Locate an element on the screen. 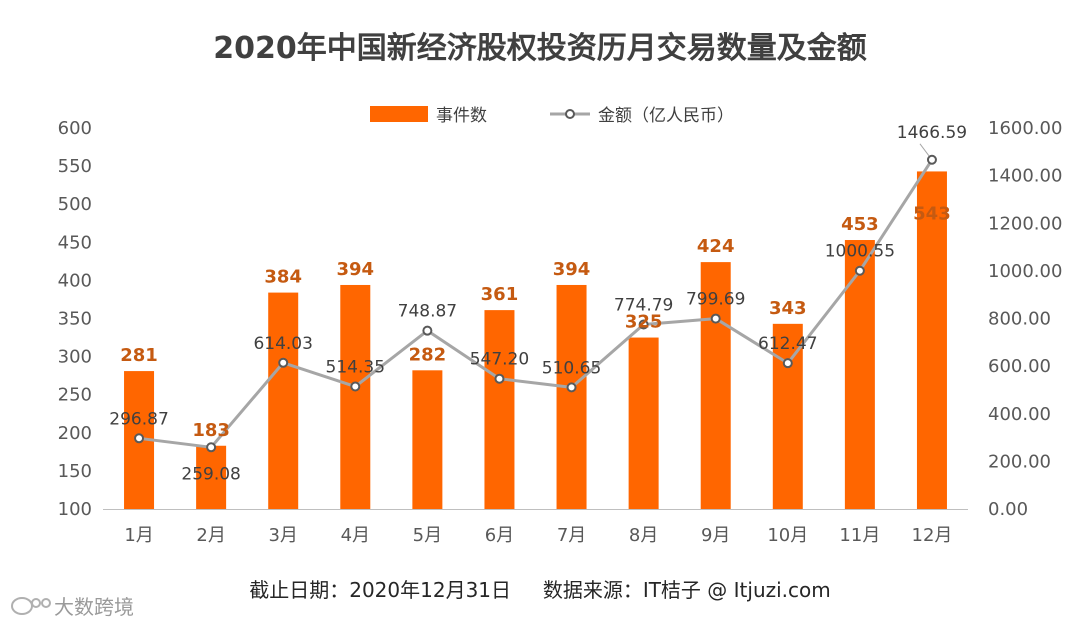 The image size is (1080, 631). footer-source: 截止日期：2020年12月31日 数据来源：IT桔子 @ Itjuzi.com is located at coordinates (540, 590).